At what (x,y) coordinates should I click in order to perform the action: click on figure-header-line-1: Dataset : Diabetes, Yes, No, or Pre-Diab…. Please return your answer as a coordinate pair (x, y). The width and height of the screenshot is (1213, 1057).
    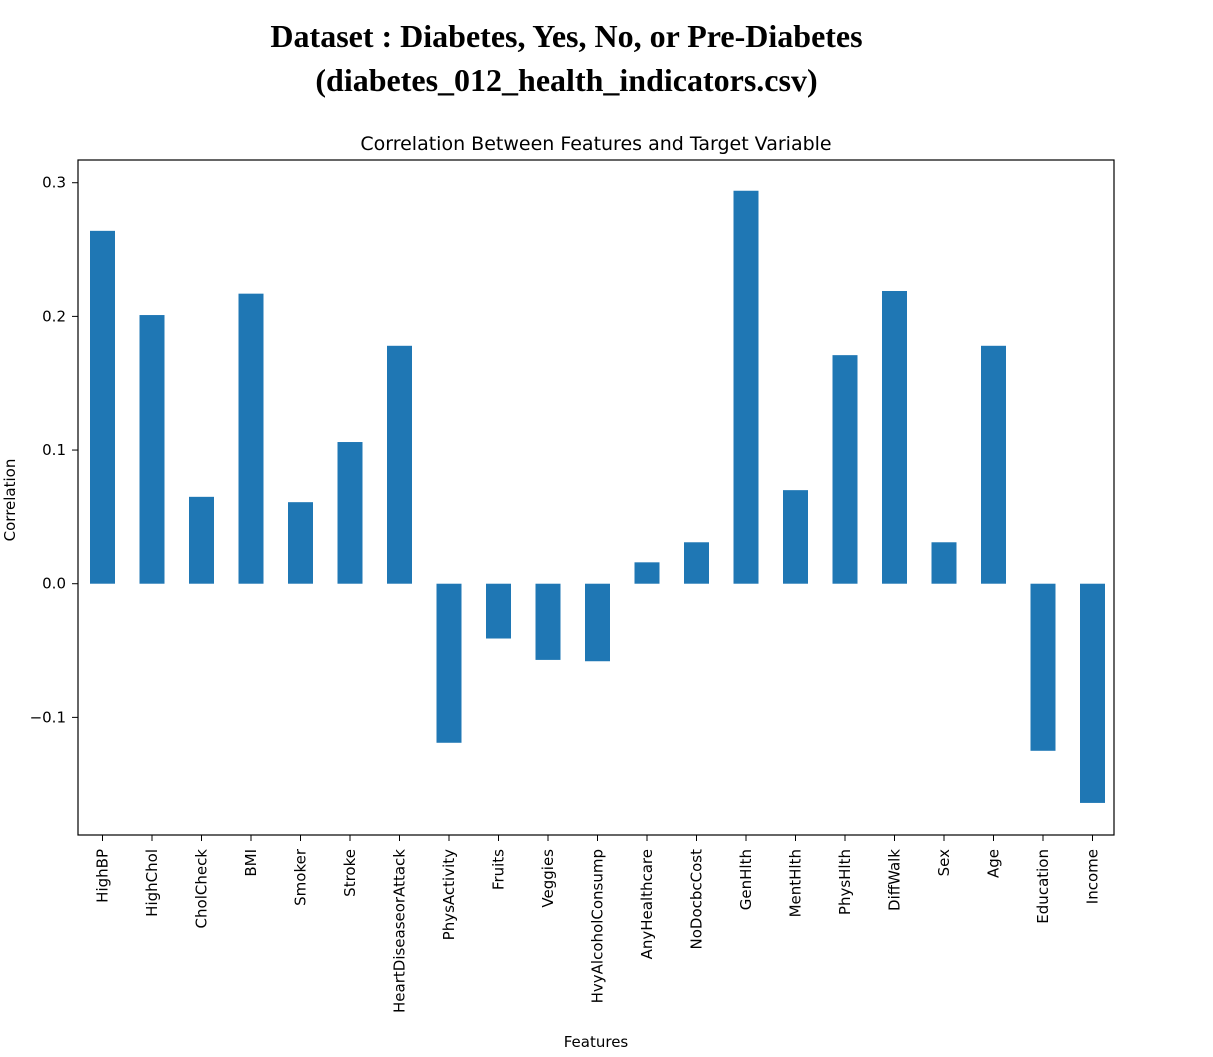
    Looking at the image, I should click on (566, 36).